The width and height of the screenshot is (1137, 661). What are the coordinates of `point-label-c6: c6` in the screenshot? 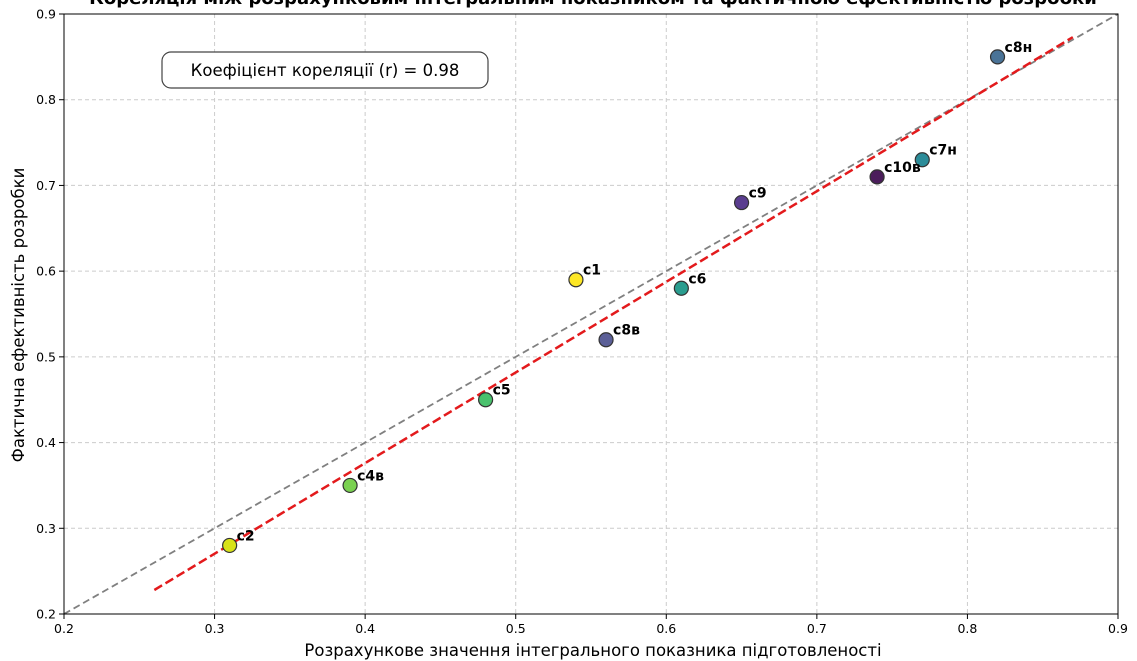 It's located at (697, 279).